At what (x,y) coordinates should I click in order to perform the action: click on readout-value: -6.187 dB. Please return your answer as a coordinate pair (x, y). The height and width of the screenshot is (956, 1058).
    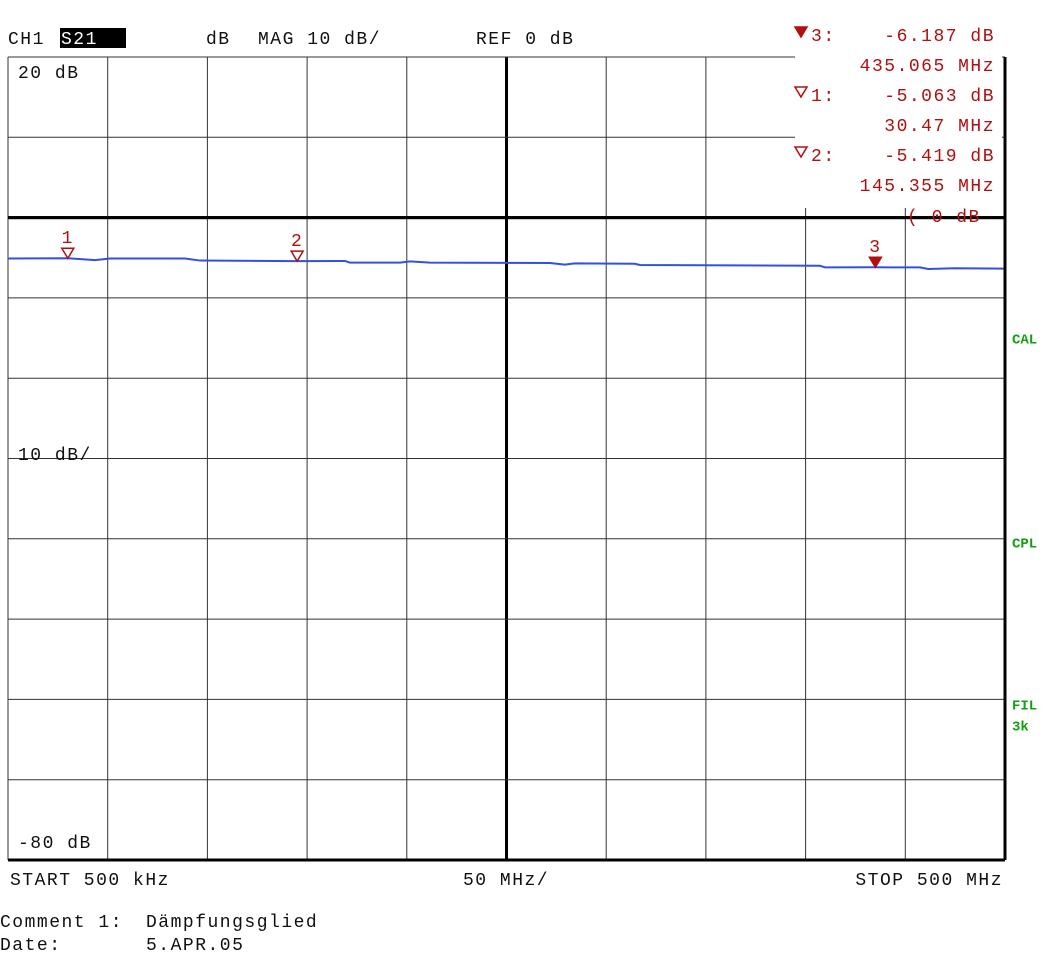
    Looking at the image, I should click on (939, 37).